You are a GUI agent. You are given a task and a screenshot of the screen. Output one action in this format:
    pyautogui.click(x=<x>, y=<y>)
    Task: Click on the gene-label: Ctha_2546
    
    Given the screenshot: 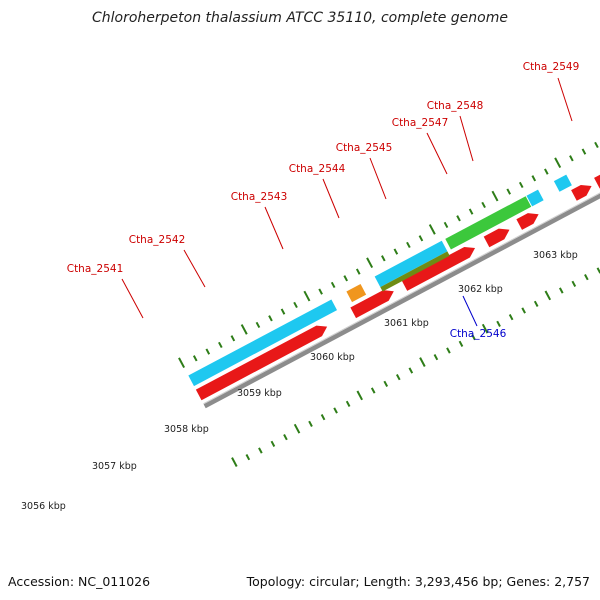 What is the action you would take?
    pyautogui.click(x=478, y=334)
    